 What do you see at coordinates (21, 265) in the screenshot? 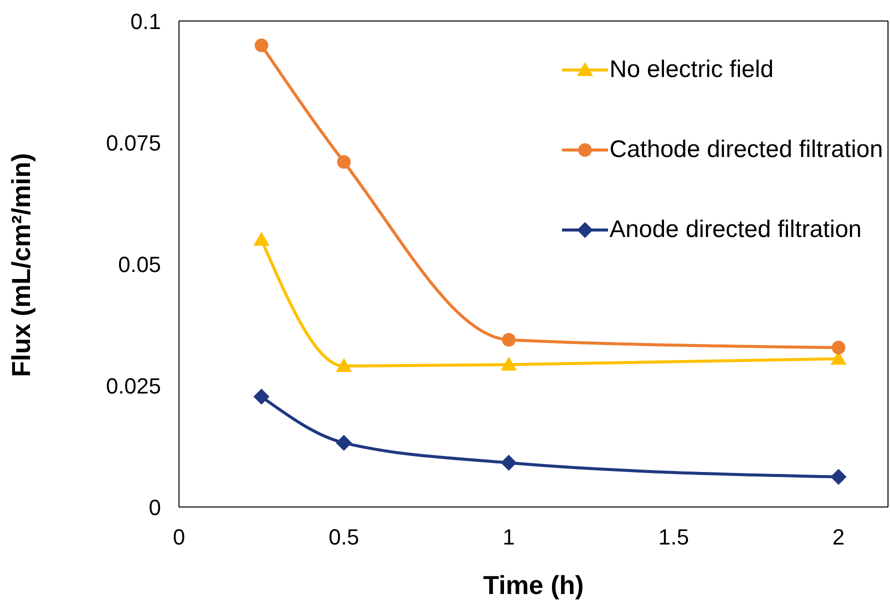
I see `y-axis-title: Flux (mL/cm²/min)` at bounding box center [21, 265].